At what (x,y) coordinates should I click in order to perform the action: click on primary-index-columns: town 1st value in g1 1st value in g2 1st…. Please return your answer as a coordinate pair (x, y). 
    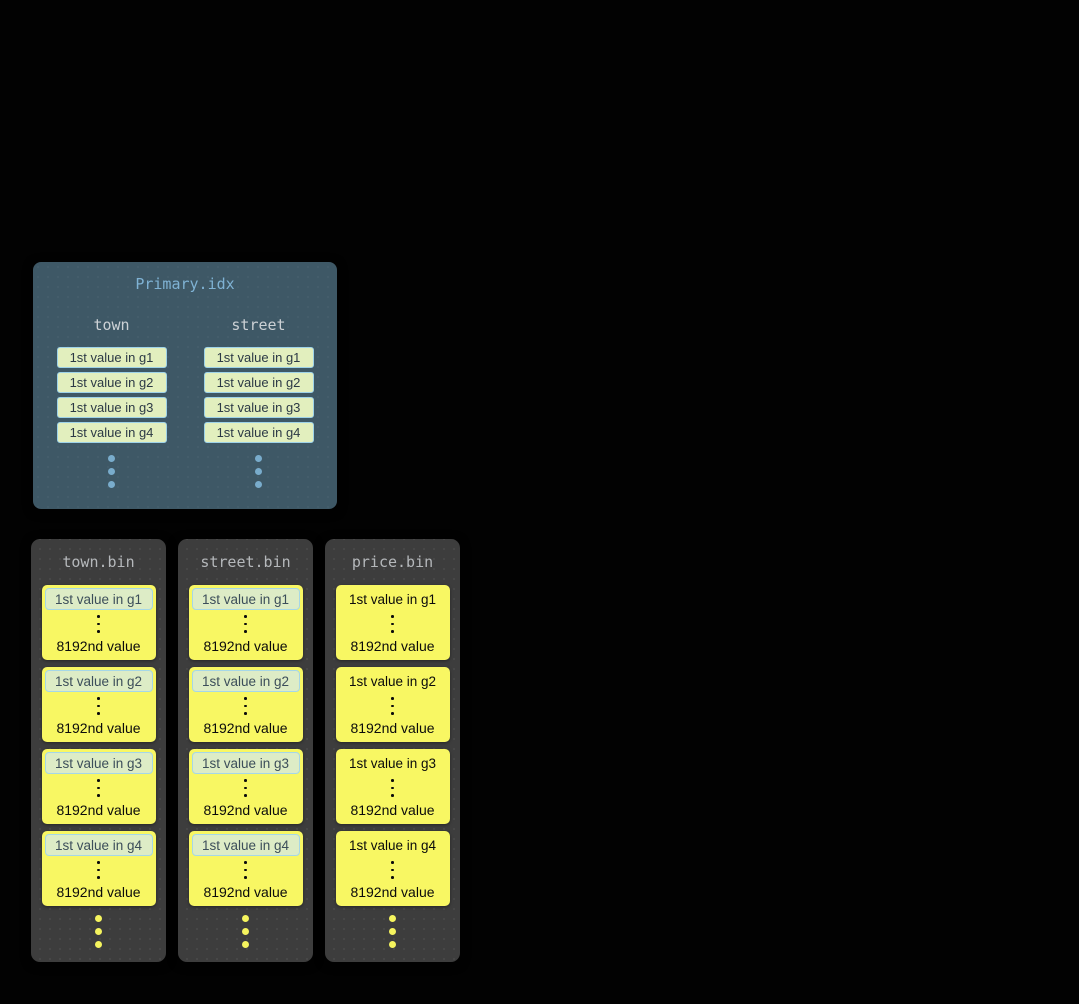
    Looking at the image, I should click on (185, 402).